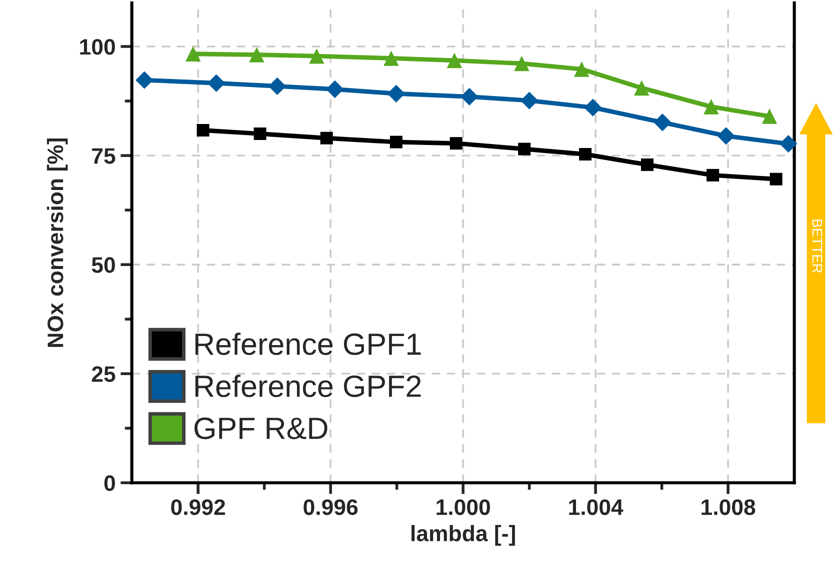 This screenshot has width=837, height=572. I want to click on x-axis-title: lambda [-], so click(463, 535).